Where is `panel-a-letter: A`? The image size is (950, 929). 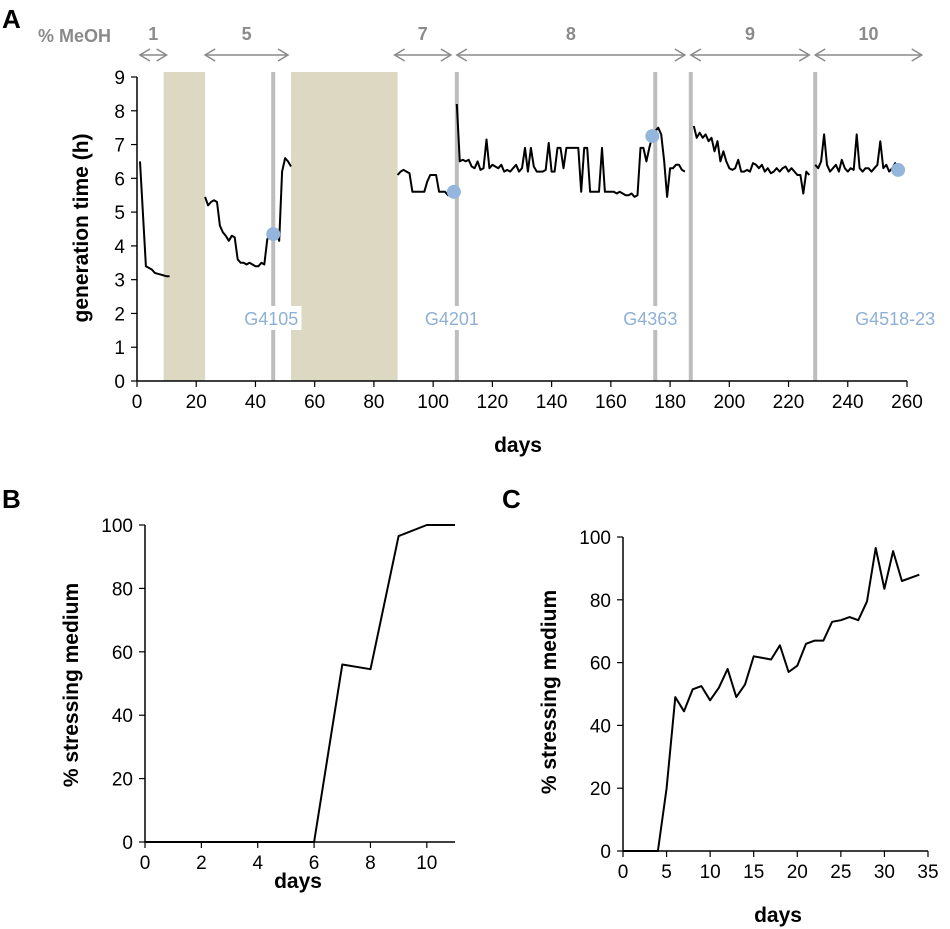 panel-a-letter: A is located at coordinates (11, 19).